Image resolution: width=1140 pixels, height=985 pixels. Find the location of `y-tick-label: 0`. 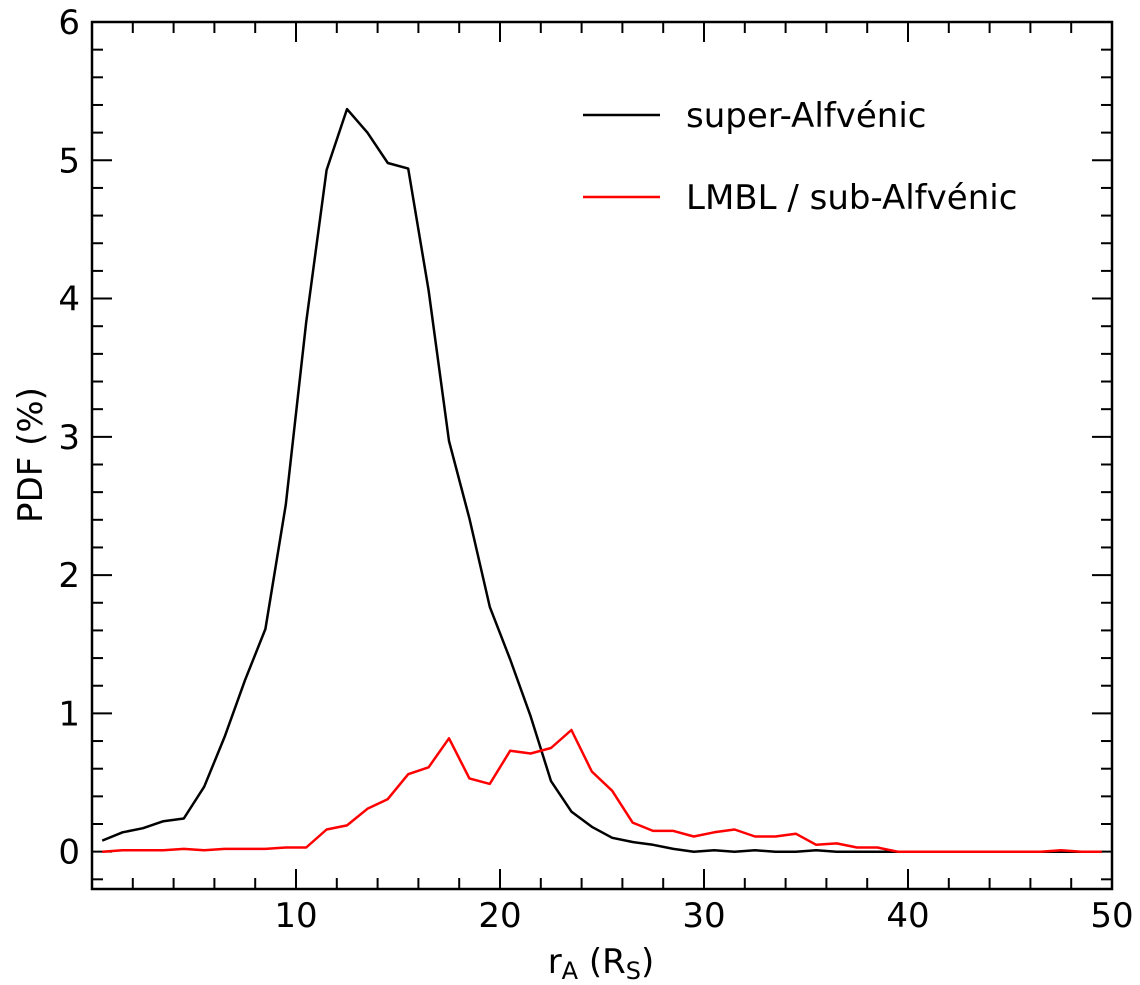

y-tick-label: 0 is located at coordinates (69, 853).